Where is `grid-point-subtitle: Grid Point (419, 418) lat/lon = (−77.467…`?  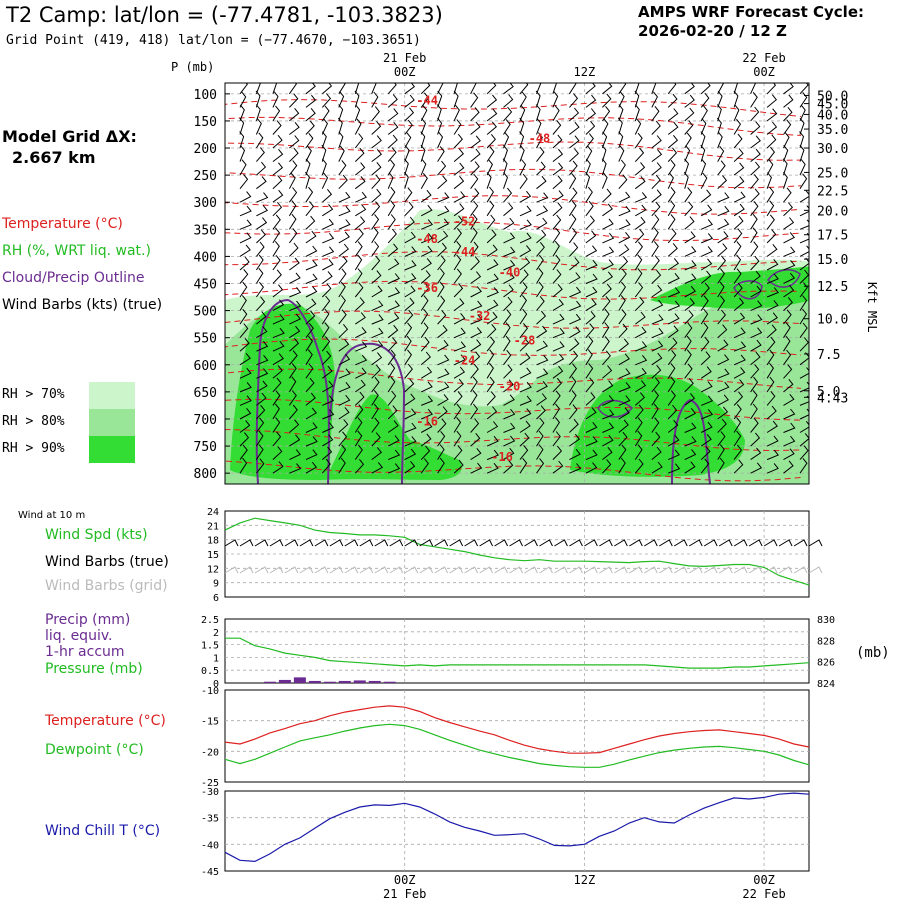
grid-point-subtitle: Grid Point (419, 418) lat/lon = (−77.467… is located at coordinates (213, 40).